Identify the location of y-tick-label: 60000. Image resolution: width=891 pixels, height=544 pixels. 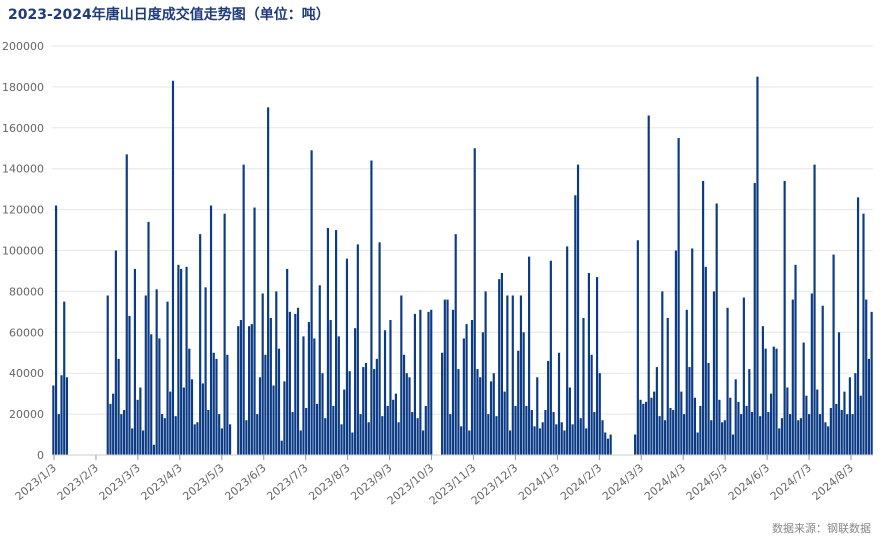
(26, 332).